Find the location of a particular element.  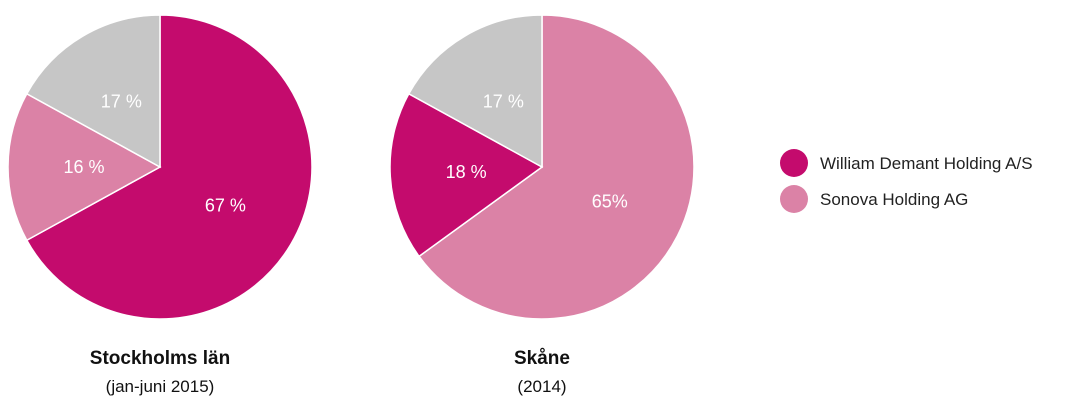

chart-subtitle-skane: (2014) is located at coordinates (541, 386).